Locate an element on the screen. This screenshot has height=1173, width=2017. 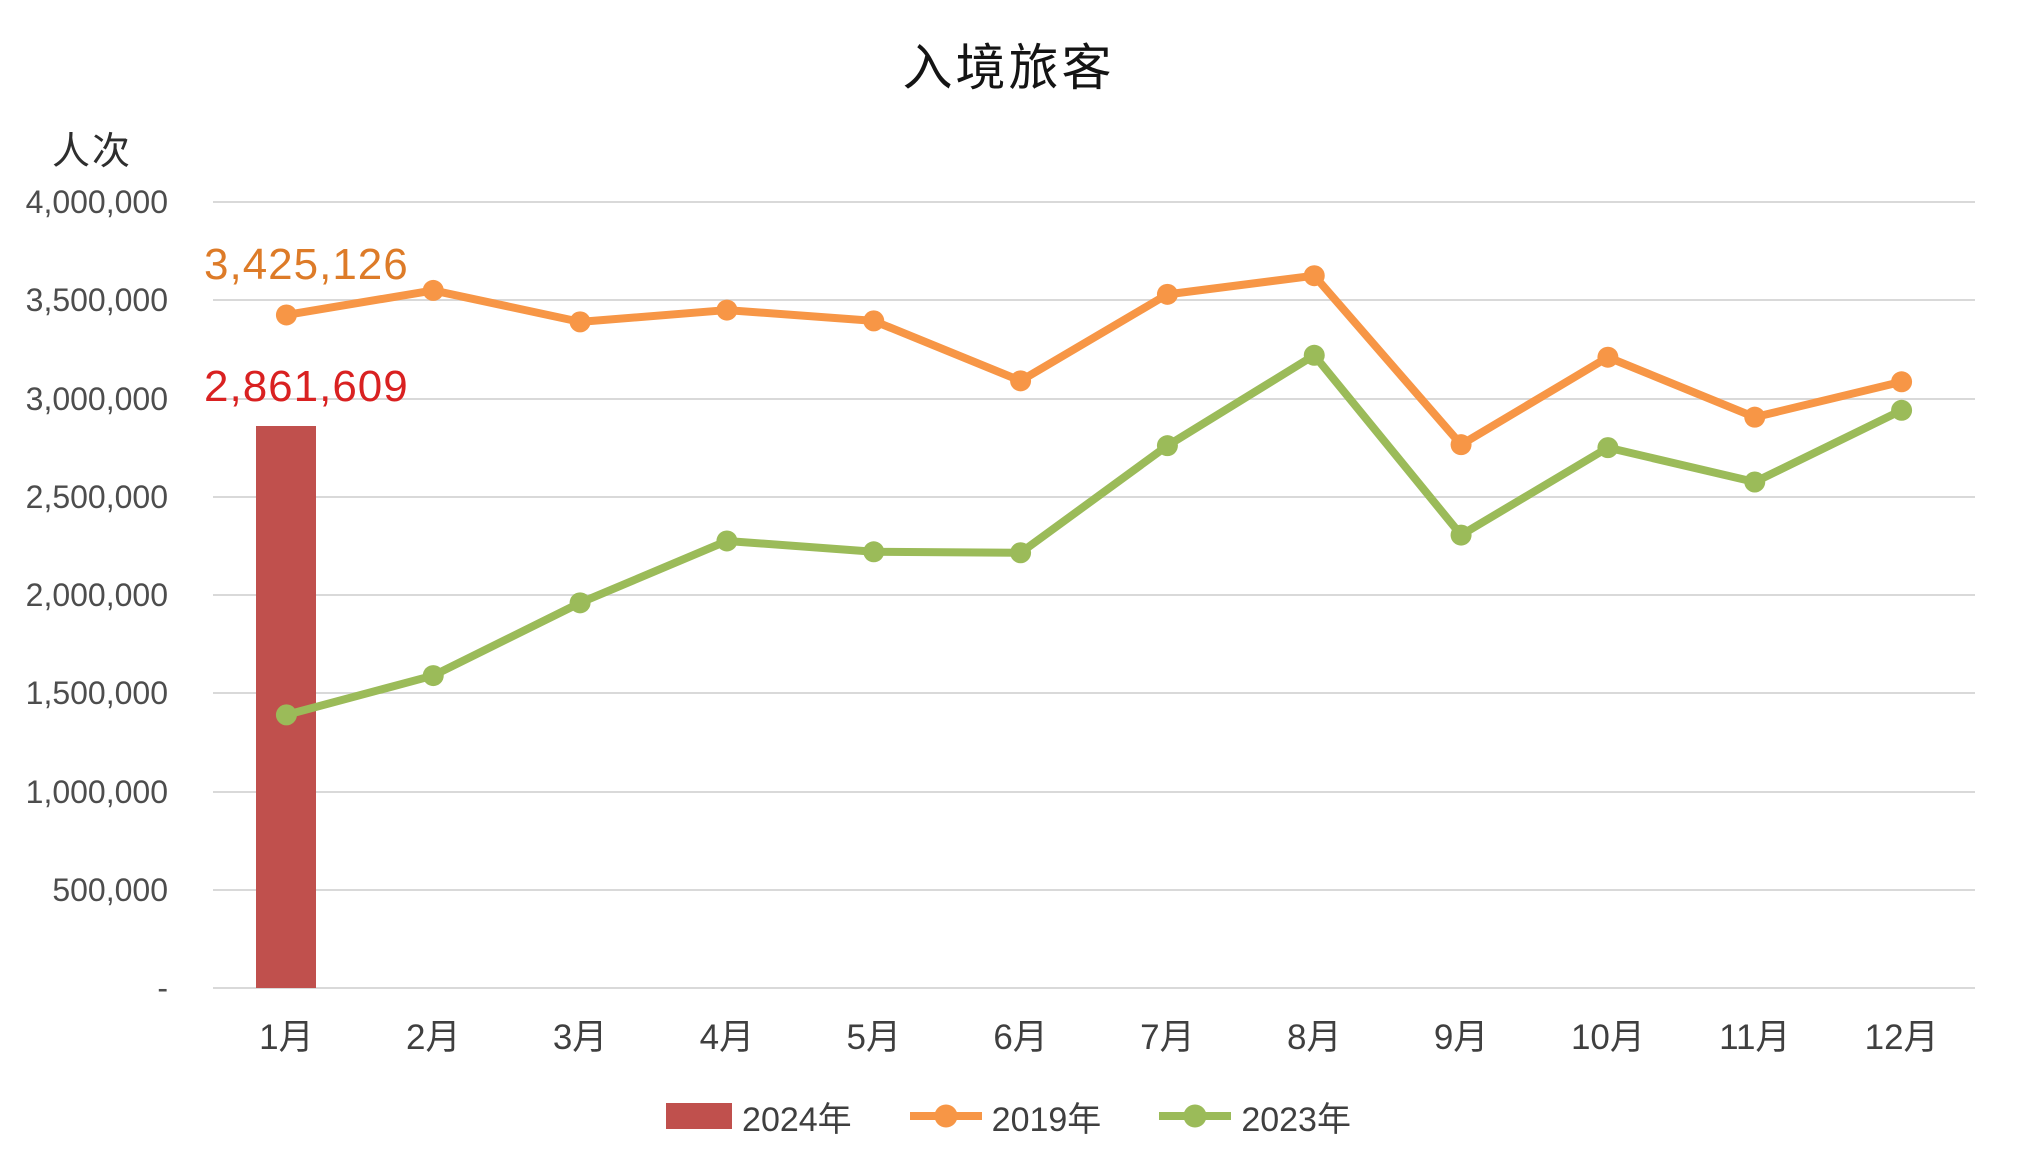
point-2019年-9月 is located at coordinates (1461, 445).